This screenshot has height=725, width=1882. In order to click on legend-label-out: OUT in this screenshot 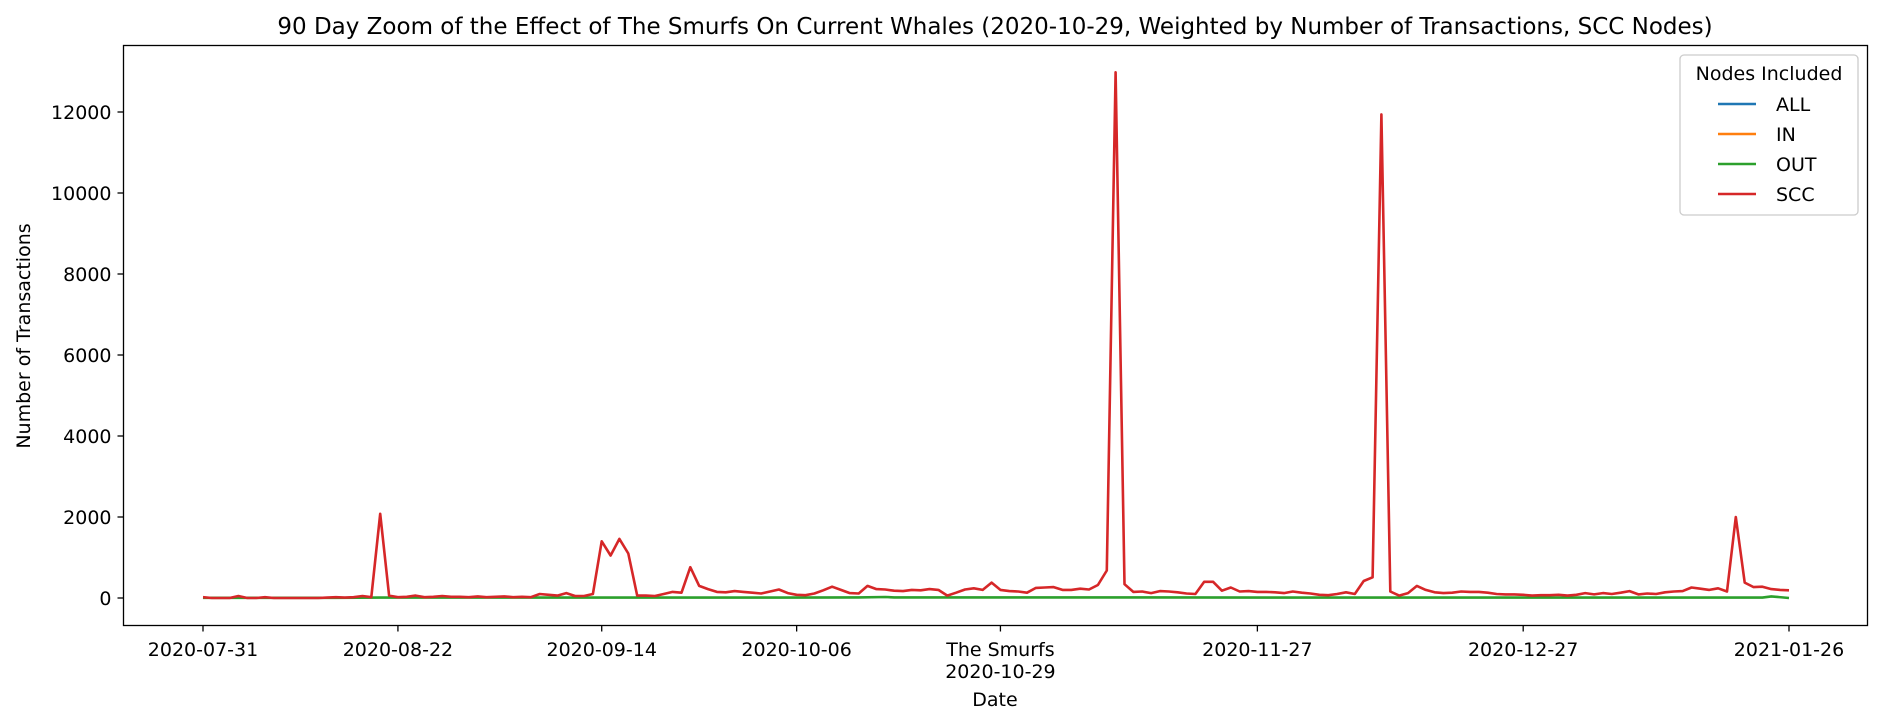, I will do `click(1796, 165)`.